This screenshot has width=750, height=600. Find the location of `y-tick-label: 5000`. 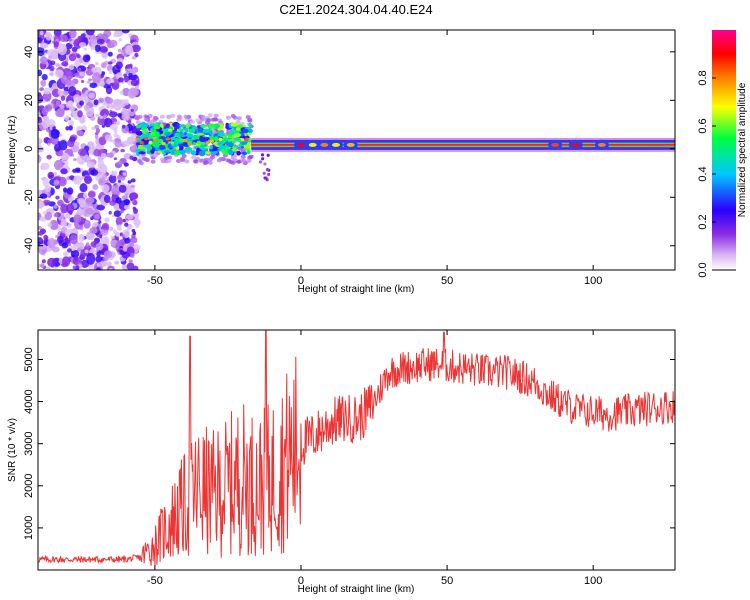

y-tick-label: 5000 is located at coordinates (29, 359).